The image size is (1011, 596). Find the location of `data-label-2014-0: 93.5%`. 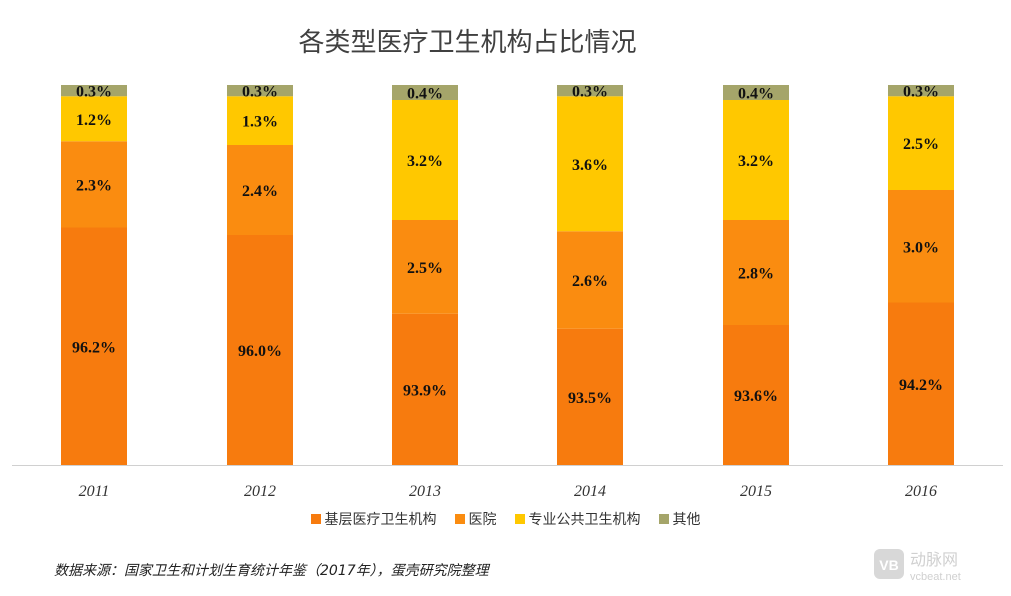

data-label-2014-0: 93.5% is located at coordinates (590, 398).